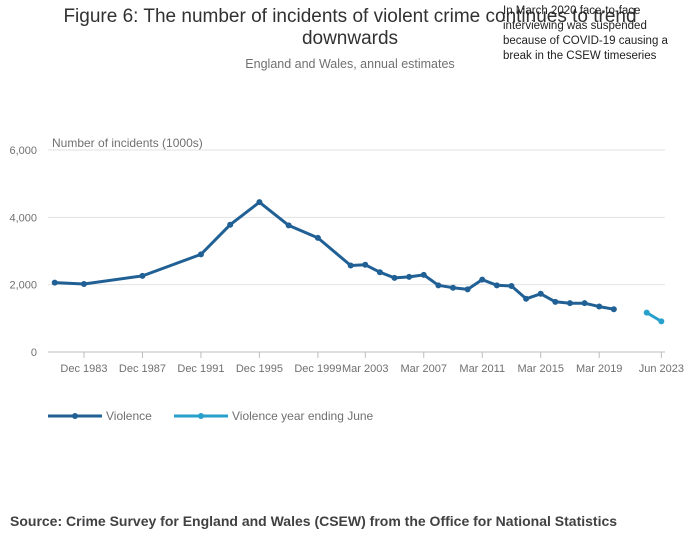 The width and height of the screenshot is (700, 549). I want to click on chart-subtitle: England and Wales, annual estimates, so click(350, 64).